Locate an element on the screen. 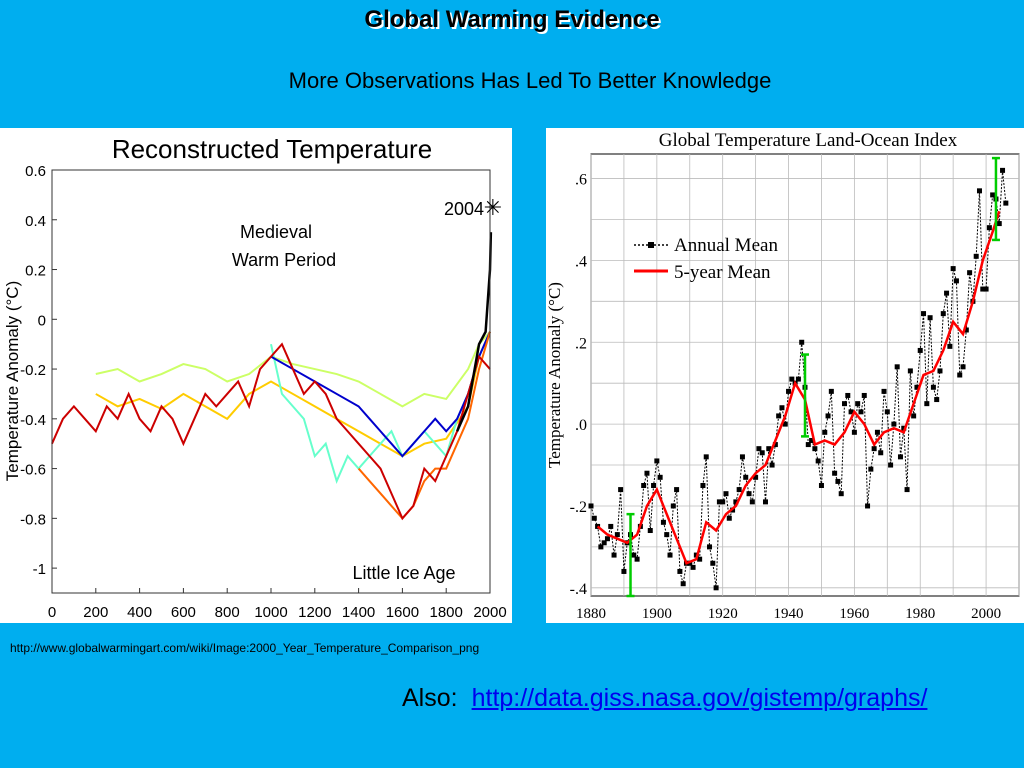  annotation-little-ice-age: Little Ice Age is located at coordinates (403, 573).